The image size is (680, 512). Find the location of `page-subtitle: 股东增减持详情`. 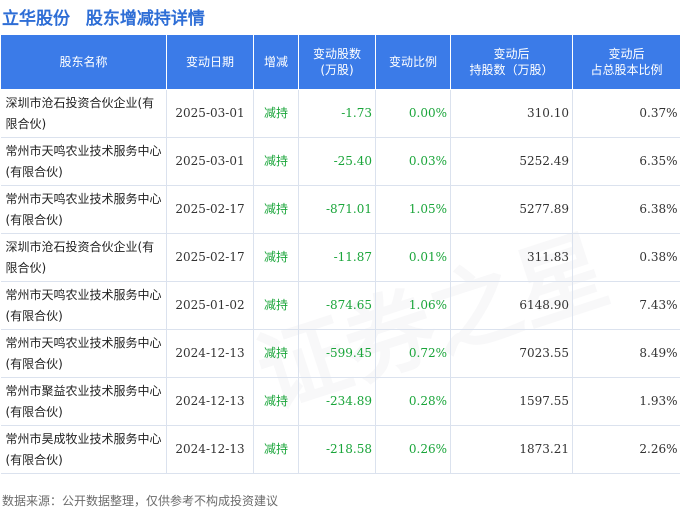

page-subtitle: 股东增减持详情 is located at coordinates (145, 19).